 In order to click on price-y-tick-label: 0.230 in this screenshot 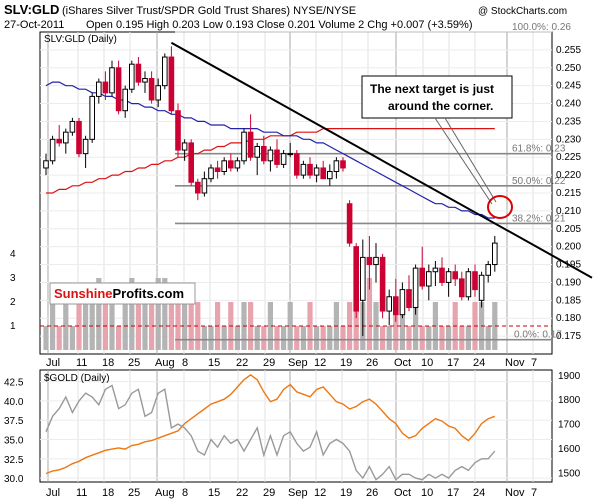, I will do `click(568, 139)`.